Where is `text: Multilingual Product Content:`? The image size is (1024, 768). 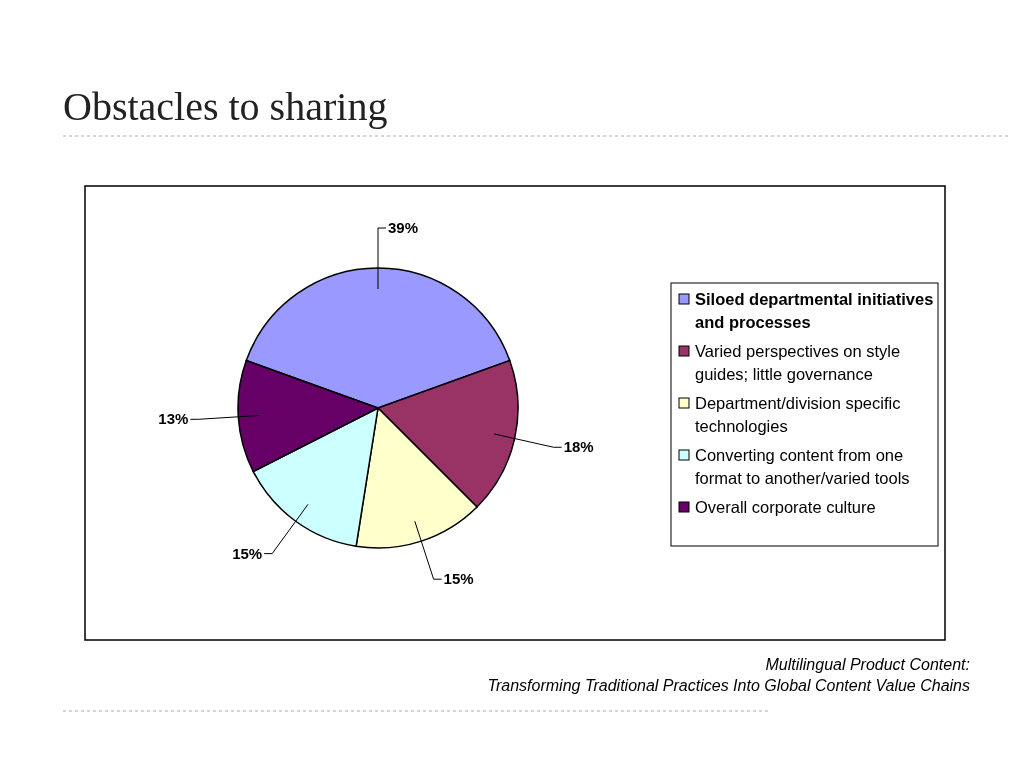 text: Multilingual Product Content: is located at coordinates (867, 664).